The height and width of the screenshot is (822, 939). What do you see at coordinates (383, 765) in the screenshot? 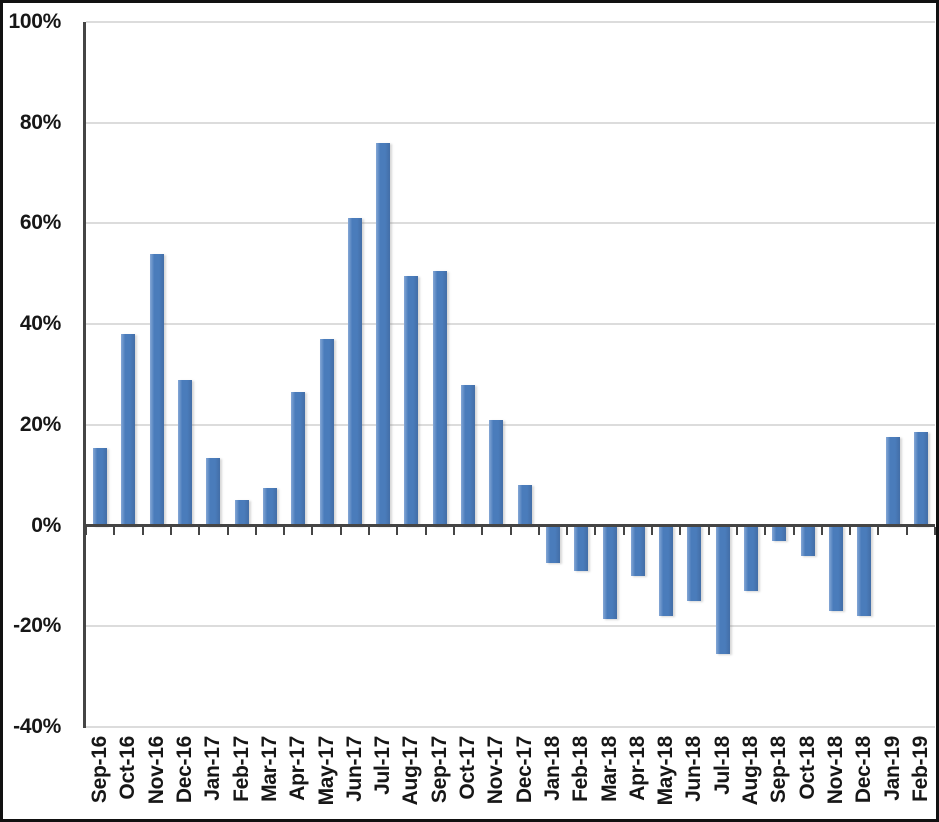
I see `x-axis-category-label: Jul-17` at bounding box center [383, 765].